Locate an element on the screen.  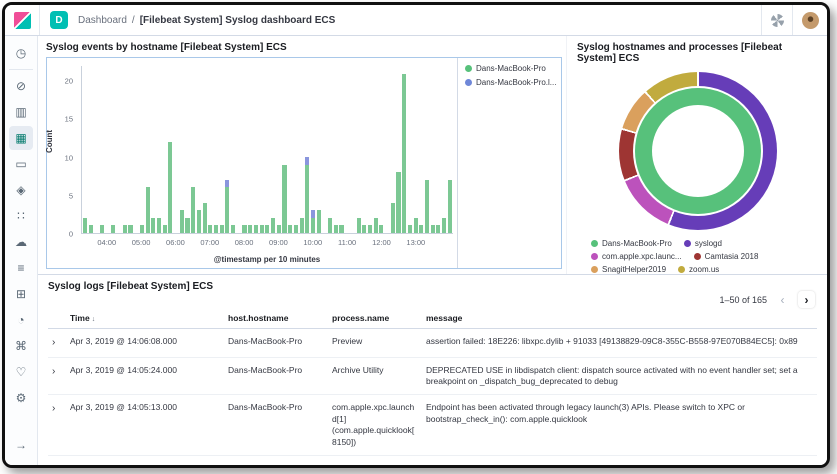
legend-item: SnagitHelper2019 is located at coordinates (628, 269).